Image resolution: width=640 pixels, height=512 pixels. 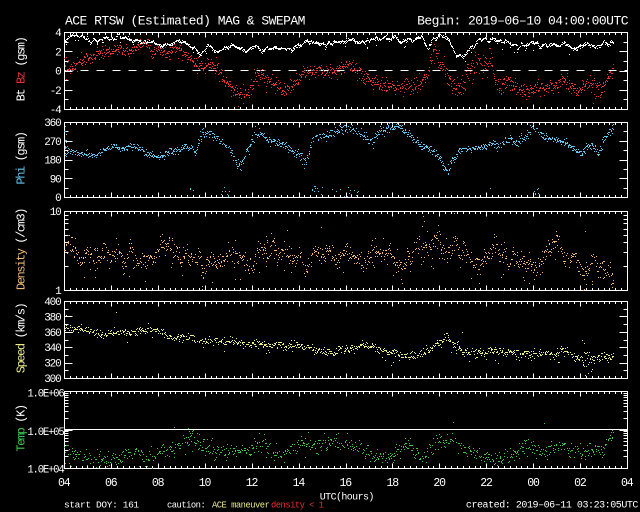 I want to click on svg-text: 20, so click(x=439, y=483).